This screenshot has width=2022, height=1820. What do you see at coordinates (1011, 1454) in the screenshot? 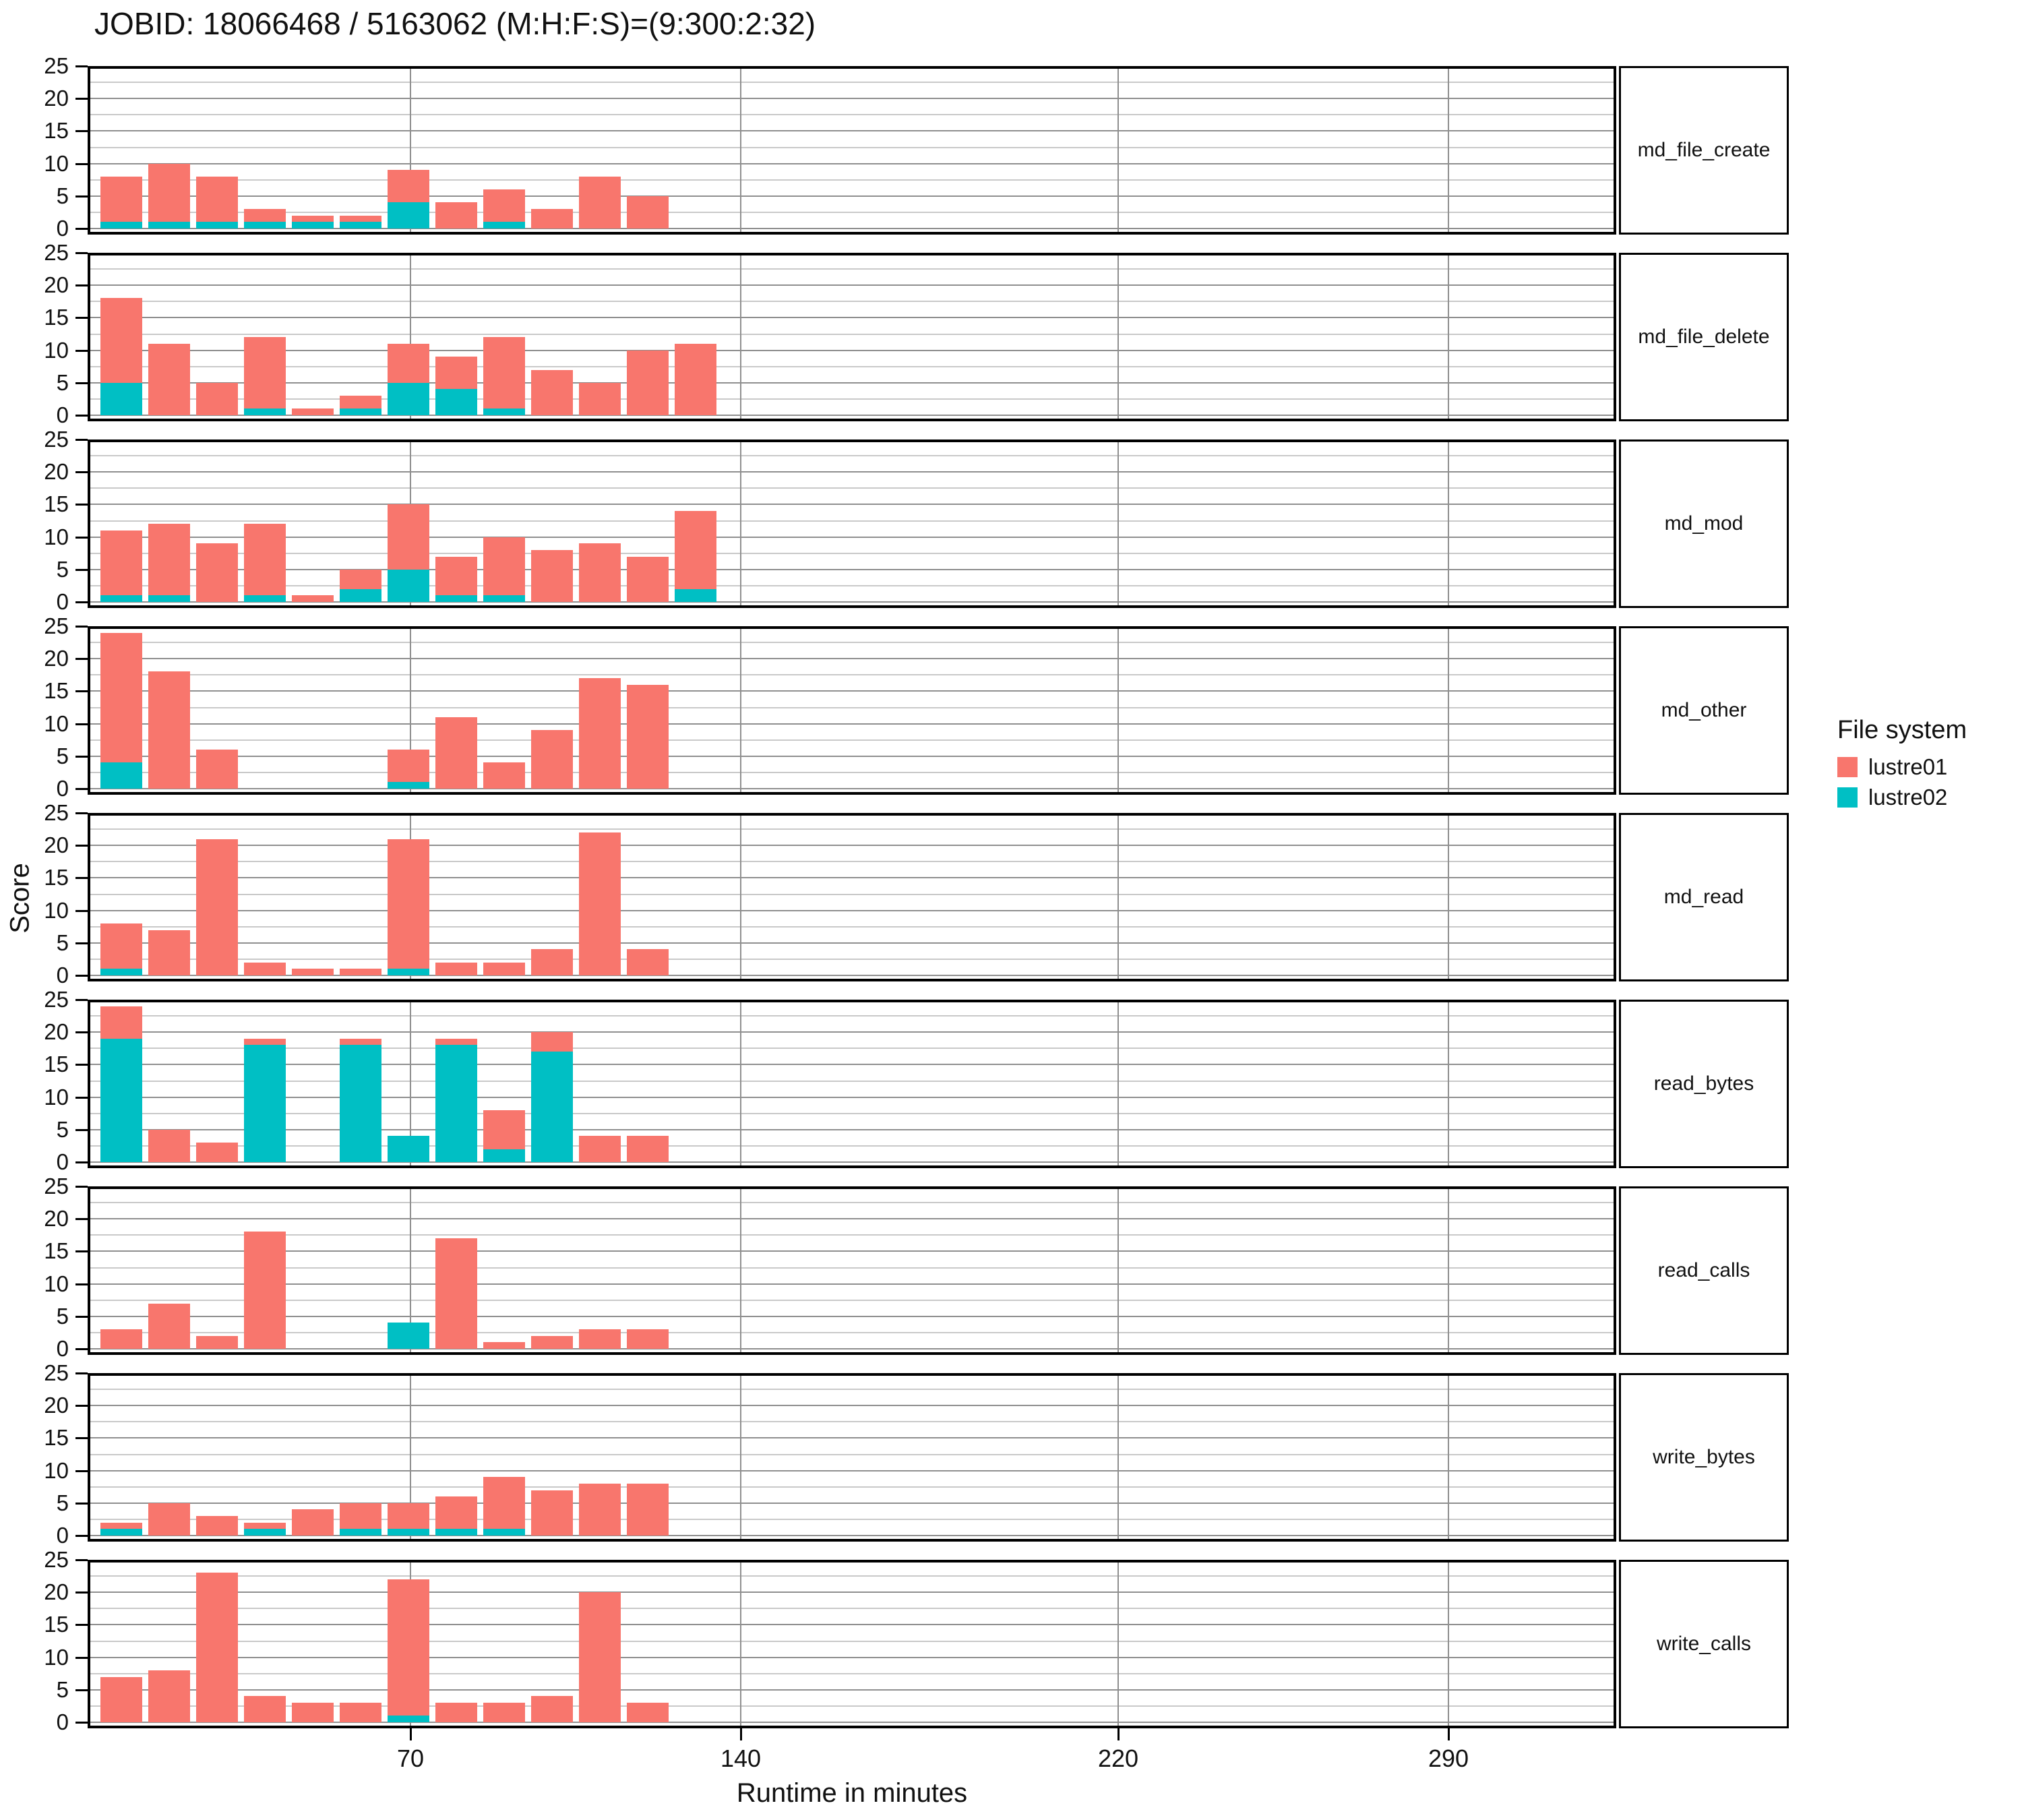
I see `facet-row-write_bytes: 0 5 10 15 20 25 write_bytes` at bounding box center [1011, 1454].